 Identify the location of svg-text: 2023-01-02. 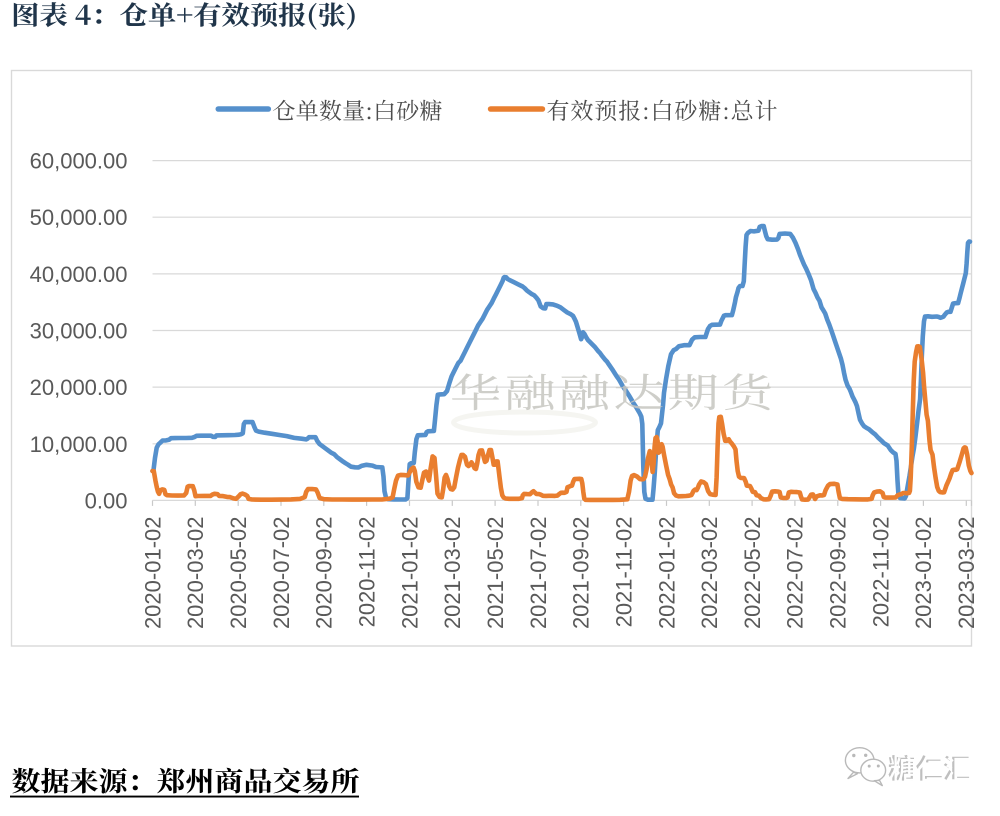
(923, 572).